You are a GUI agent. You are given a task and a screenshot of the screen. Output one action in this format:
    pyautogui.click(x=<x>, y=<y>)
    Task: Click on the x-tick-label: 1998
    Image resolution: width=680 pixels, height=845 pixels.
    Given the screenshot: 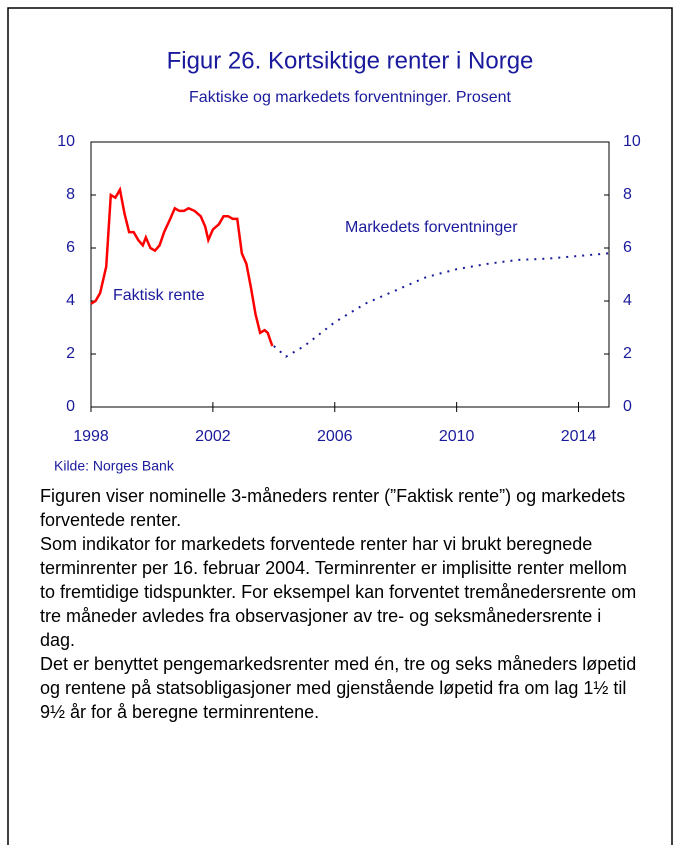 What is the action you would take?
    pyautogui.click(x=91, y=436)
    